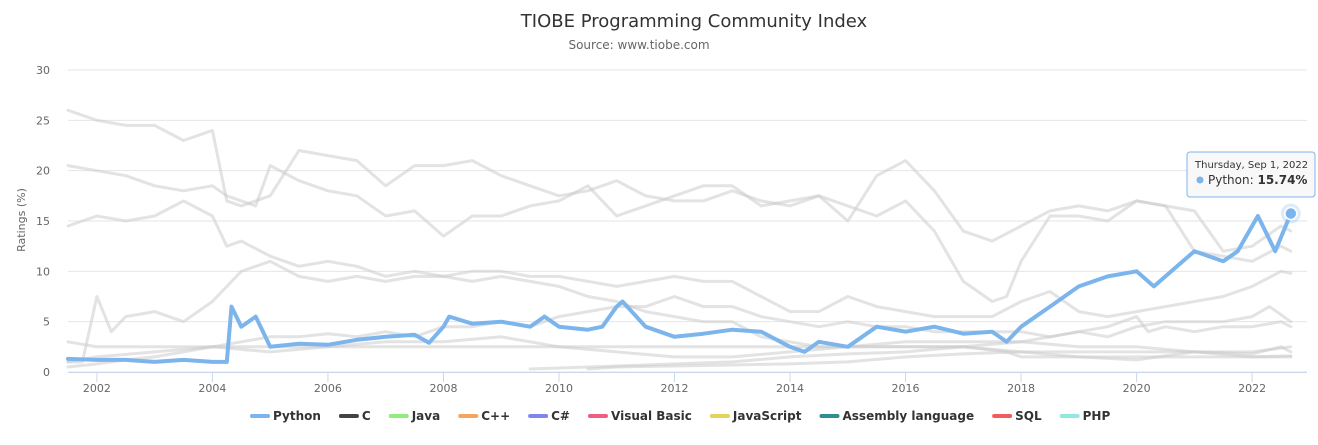 This screenshot has height=445, width=1318. Describe the element at coordinates (425, 416) in the screenshot. I see `legend-label: Java` at that location.